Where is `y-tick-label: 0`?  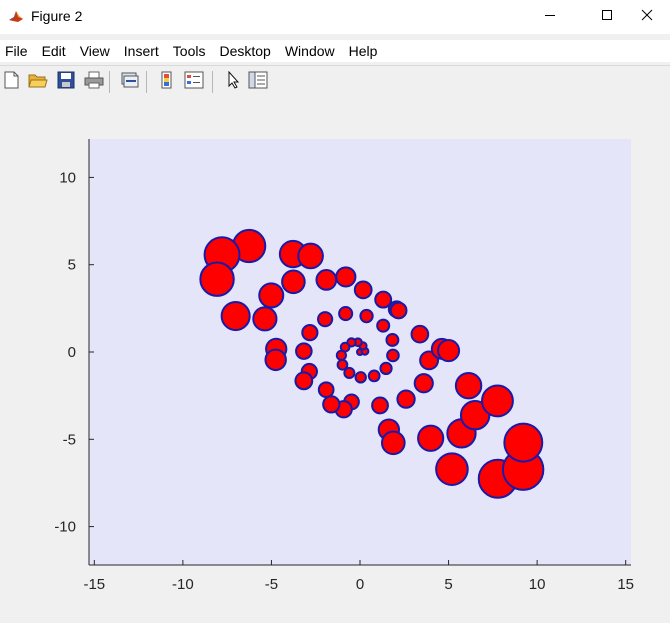 y-tick-label: 0 is located at coordinates (72, 352).